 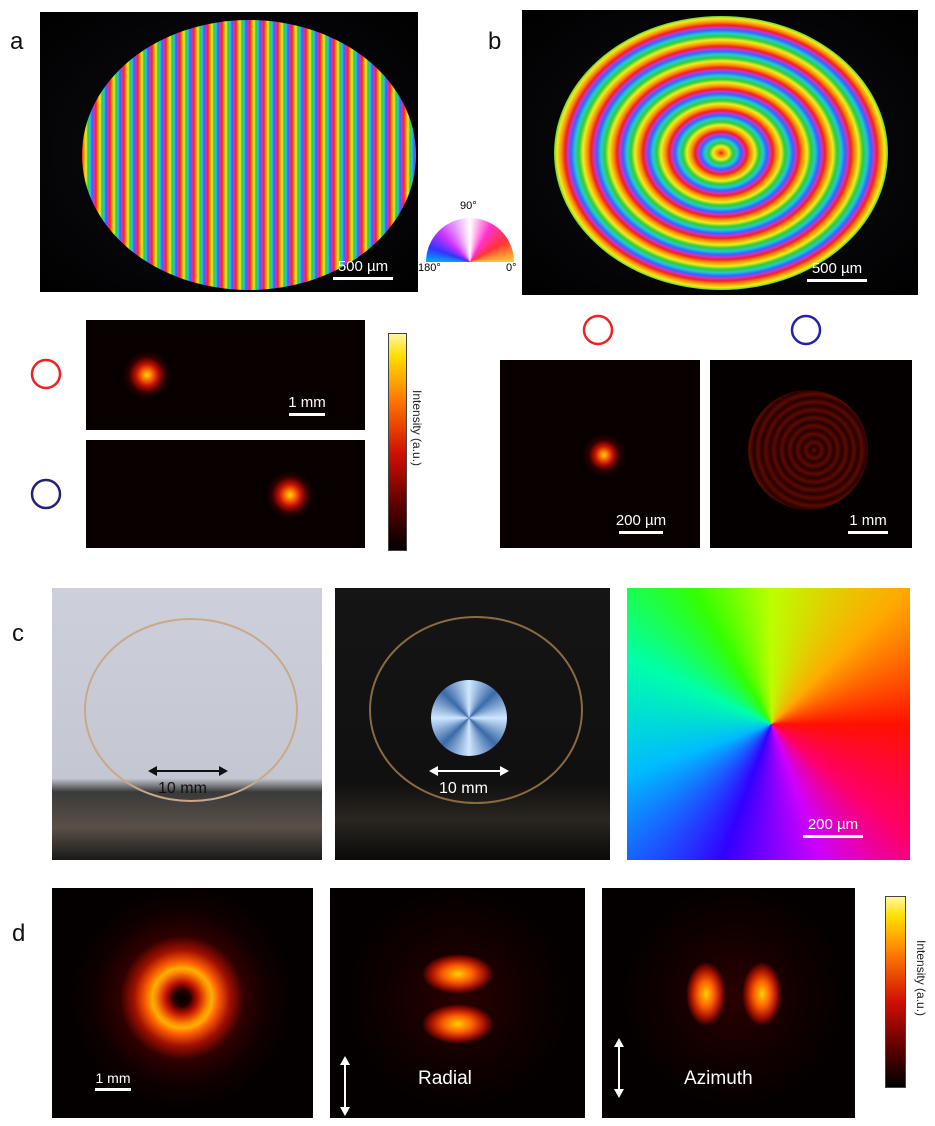 I want to click on focal-spot, so click(x=225, y=494).